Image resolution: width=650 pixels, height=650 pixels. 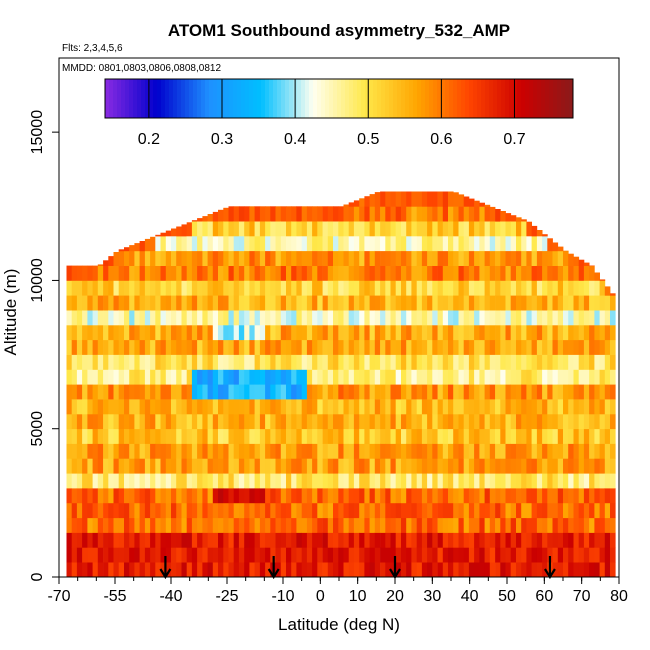 I want to click on x-axis-label: Latitude (deg N), so click(x=339, y=624).